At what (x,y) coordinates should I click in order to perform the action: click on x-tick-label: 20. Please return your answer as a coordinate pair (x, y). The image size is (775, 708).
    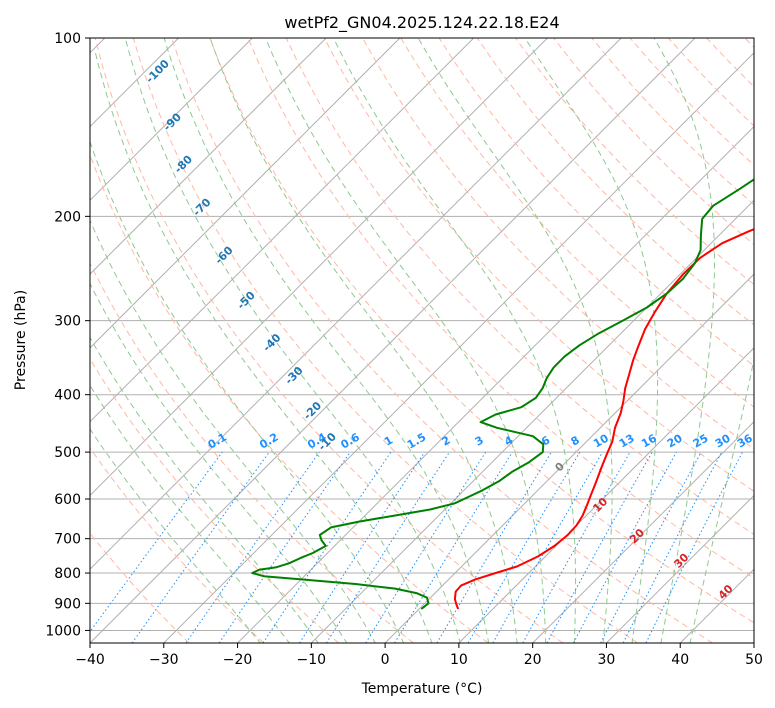
    Looking at the image, I should click on (533, 660).